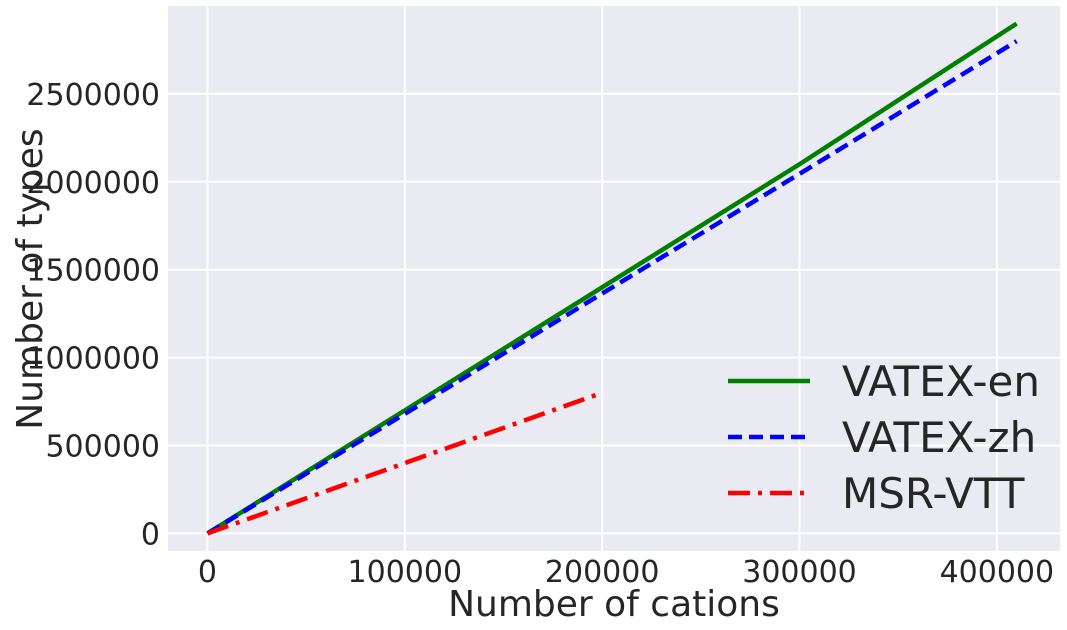  I want to click on y-tick-label: 1000000, so click(93, 359).